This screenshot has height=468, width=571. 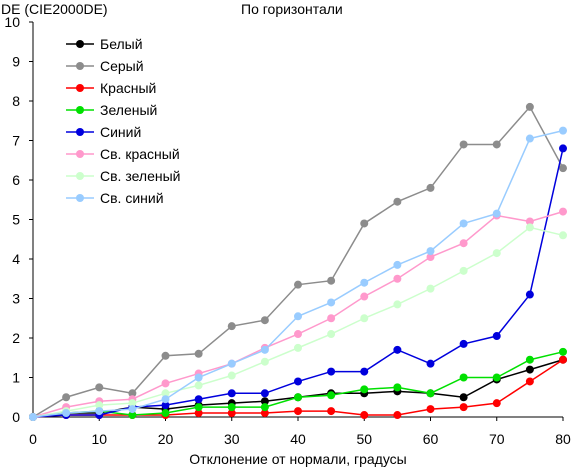 What do you see at coordinates (140, 176) in the screenshot?
I see `legend-label: Св. зеленый` at bounding box center [140, 176].